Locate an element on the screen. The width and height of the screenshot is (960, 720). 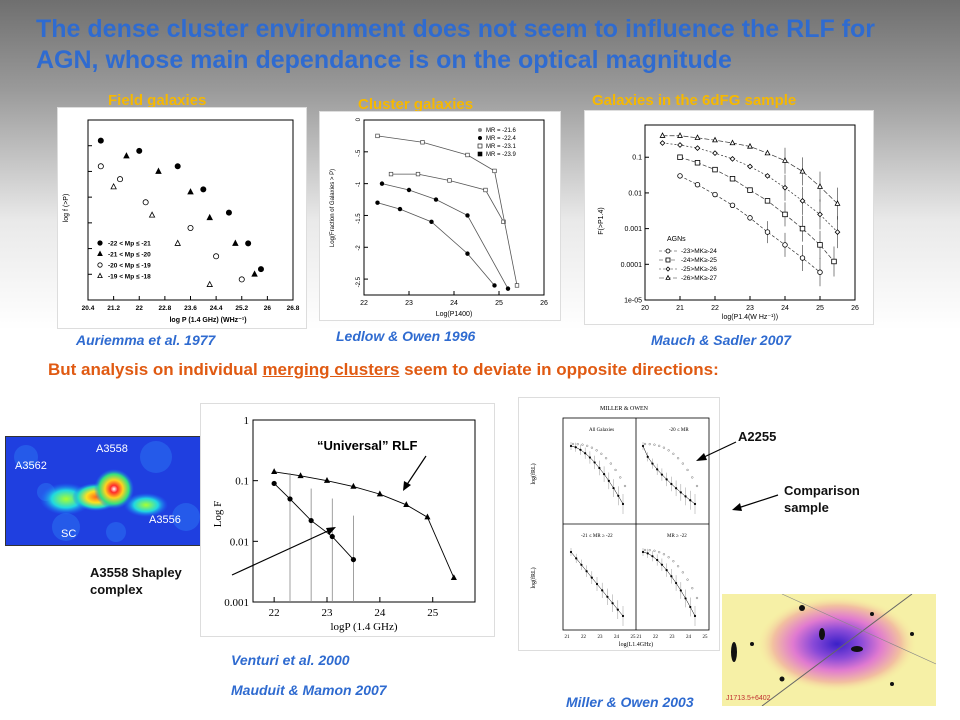
venturi-xtick-label: 25 is located at coordinates (433, 613).